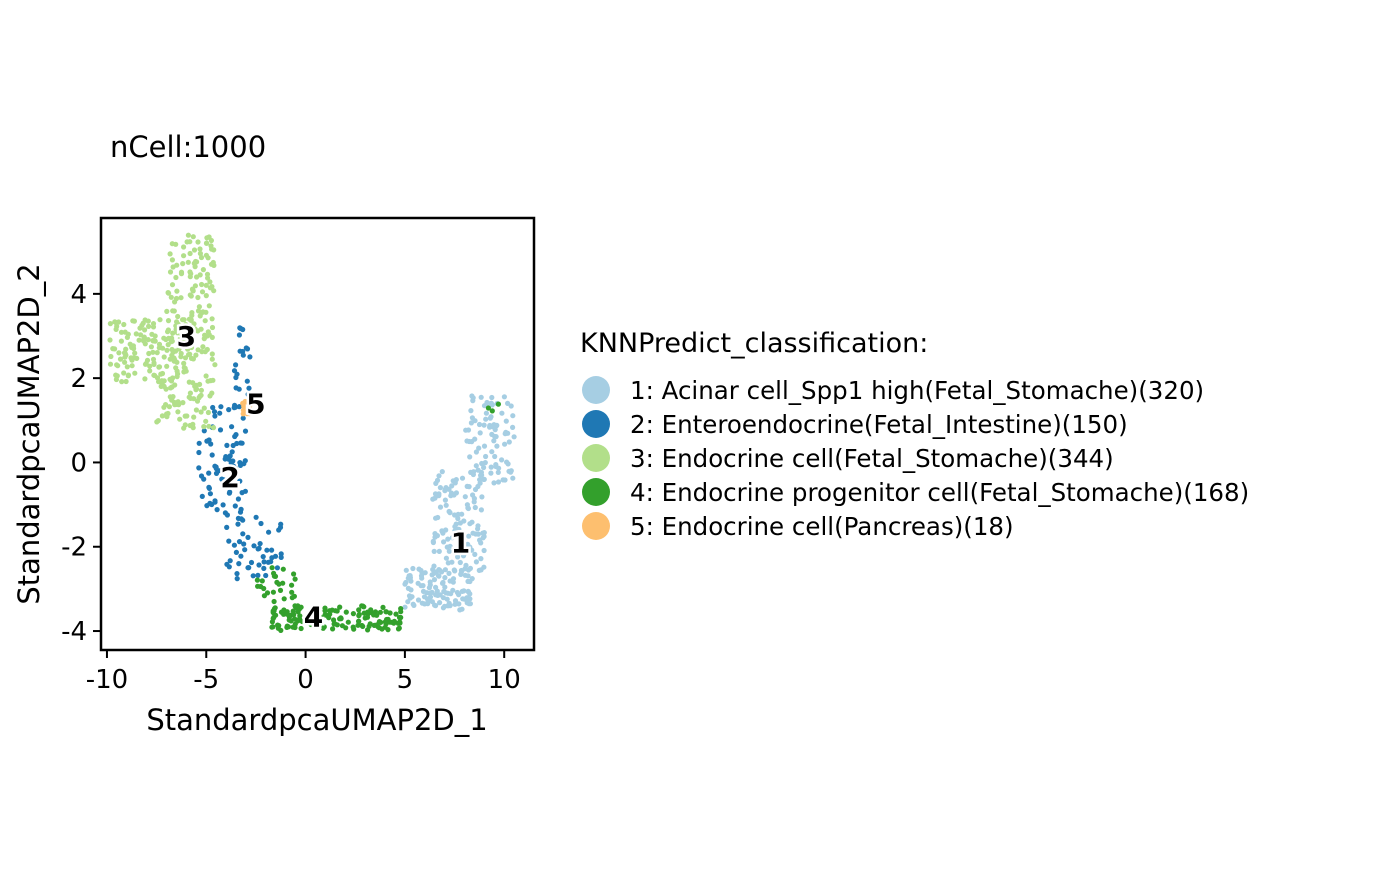 This screenshot has height=871, width=1400. Describe the element at coordinates (313, 616) in the screenshot. I see `cluster-label-4: 4` at that location.